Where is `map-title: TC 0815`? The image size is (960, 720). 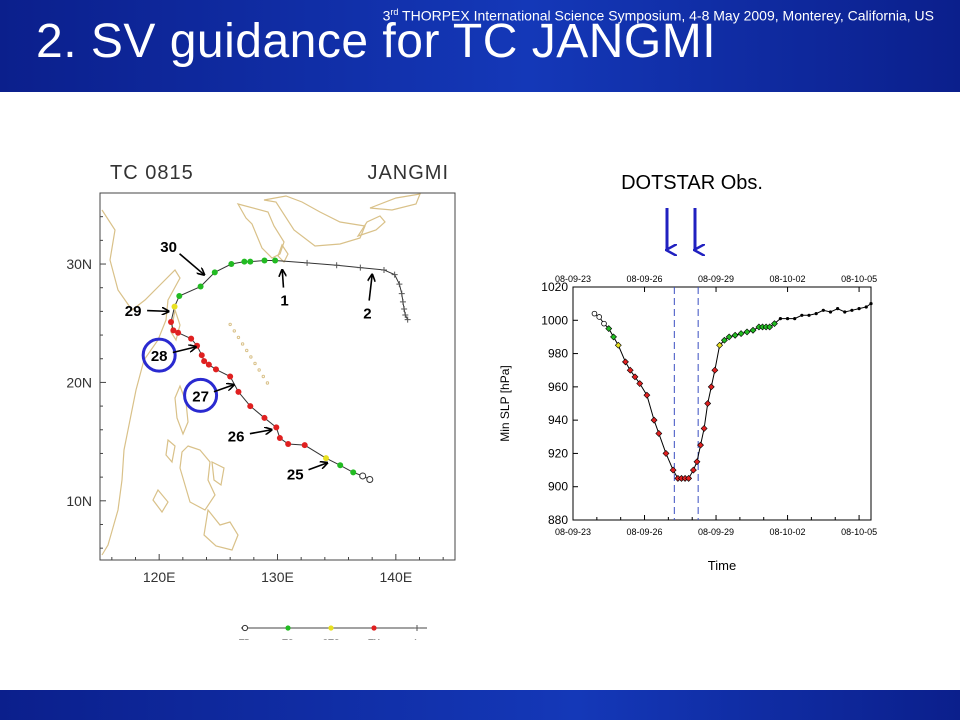
map-title: TC 0815 is located at coordinates (152, 173).